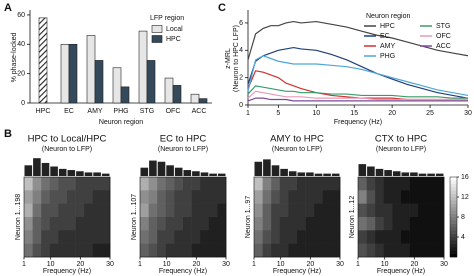 Image resolution: width=474 pixels, height=276 pixels. I want to click on legend-label: HPC, so click(173, 39).